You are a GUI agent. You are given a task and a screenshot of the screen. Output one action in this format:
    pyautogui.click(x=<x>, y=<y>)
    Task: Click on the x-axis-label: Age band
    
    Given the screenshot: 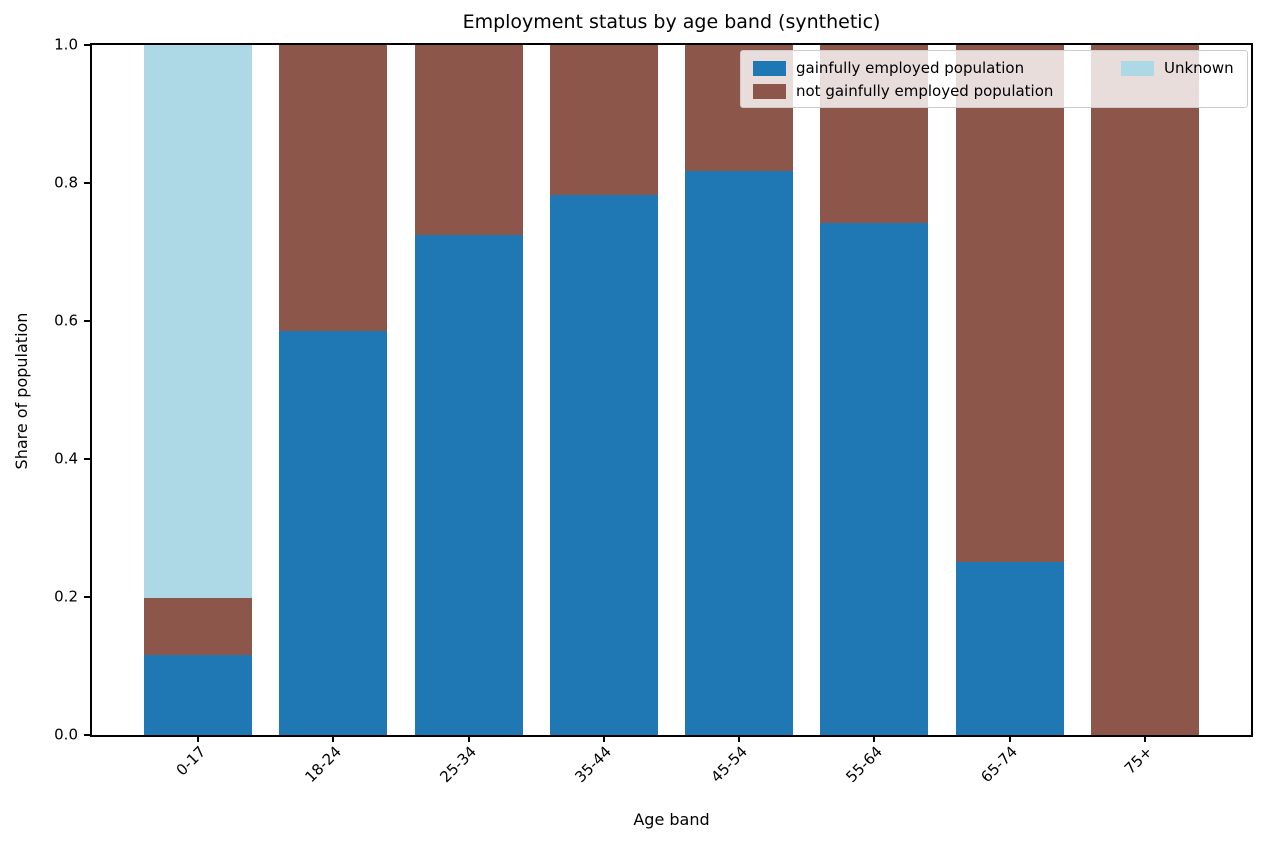 What is the action you would take?
    pyautogui.click(x=671, y=819)
    